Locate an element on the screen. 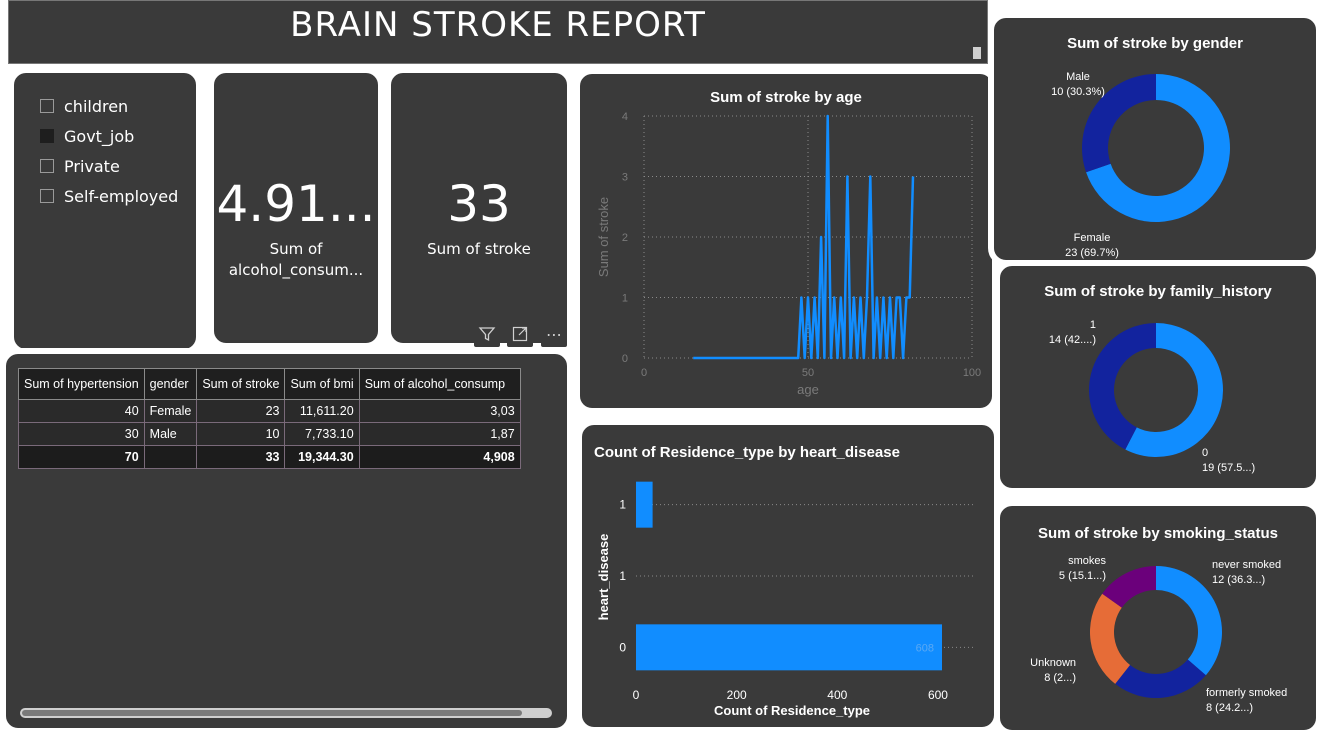  slice-label: Unknown is located at coordinates (1053, 663).